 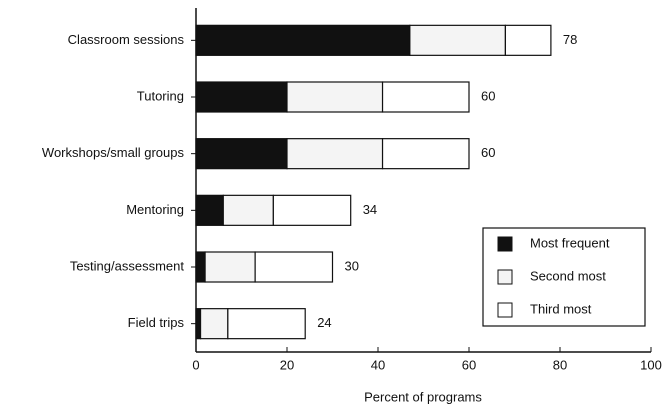 What do you see at coordinates (378, 364) in the screenshot?
I see `x-tick-label: 40` at bounding box center [378, 364].